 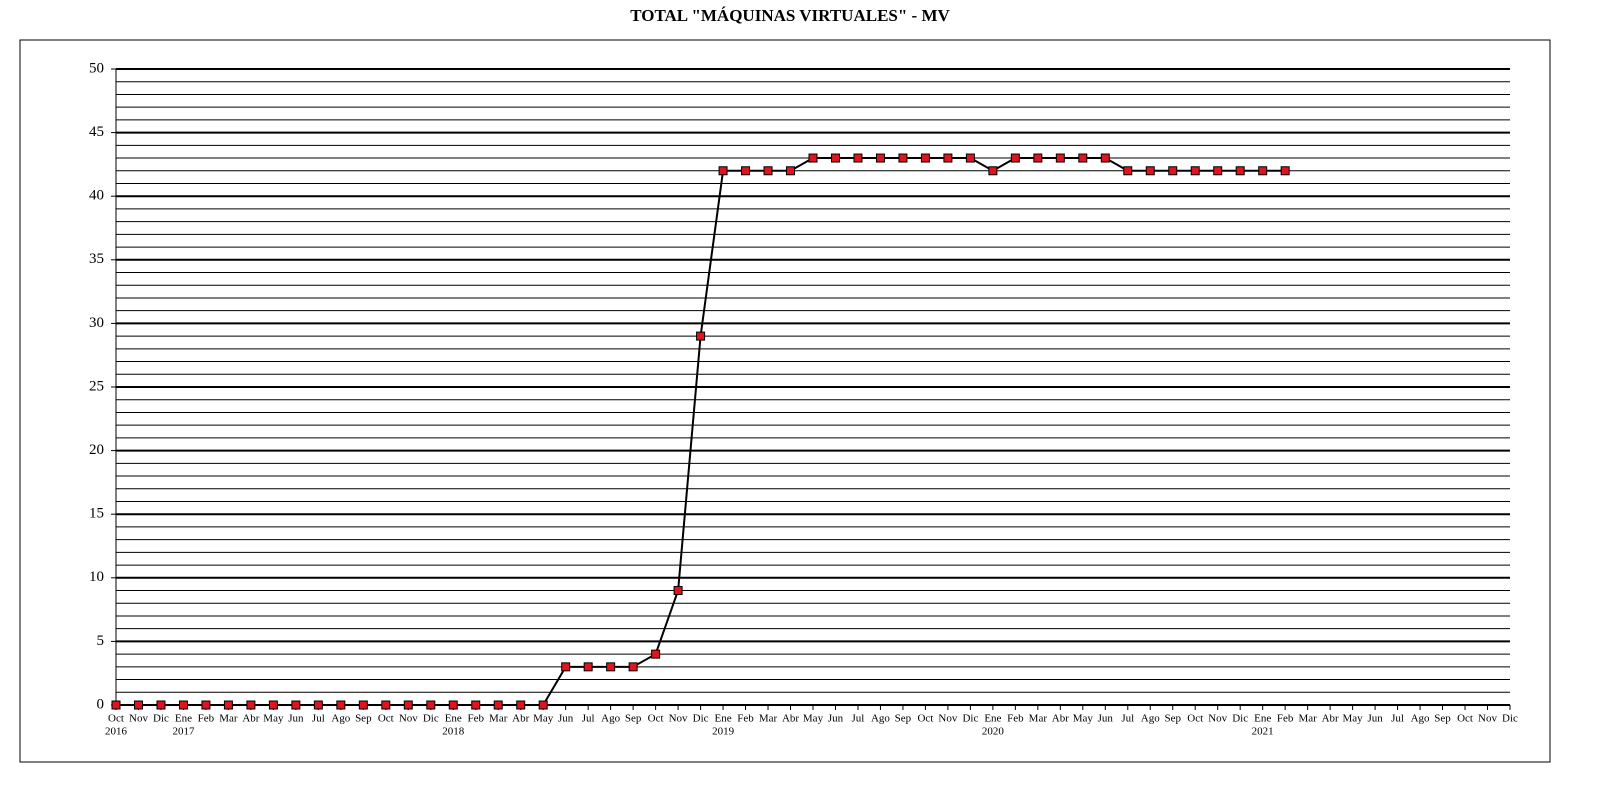 I want to click on y-tick-label: 35, so click(x=96, y=259).